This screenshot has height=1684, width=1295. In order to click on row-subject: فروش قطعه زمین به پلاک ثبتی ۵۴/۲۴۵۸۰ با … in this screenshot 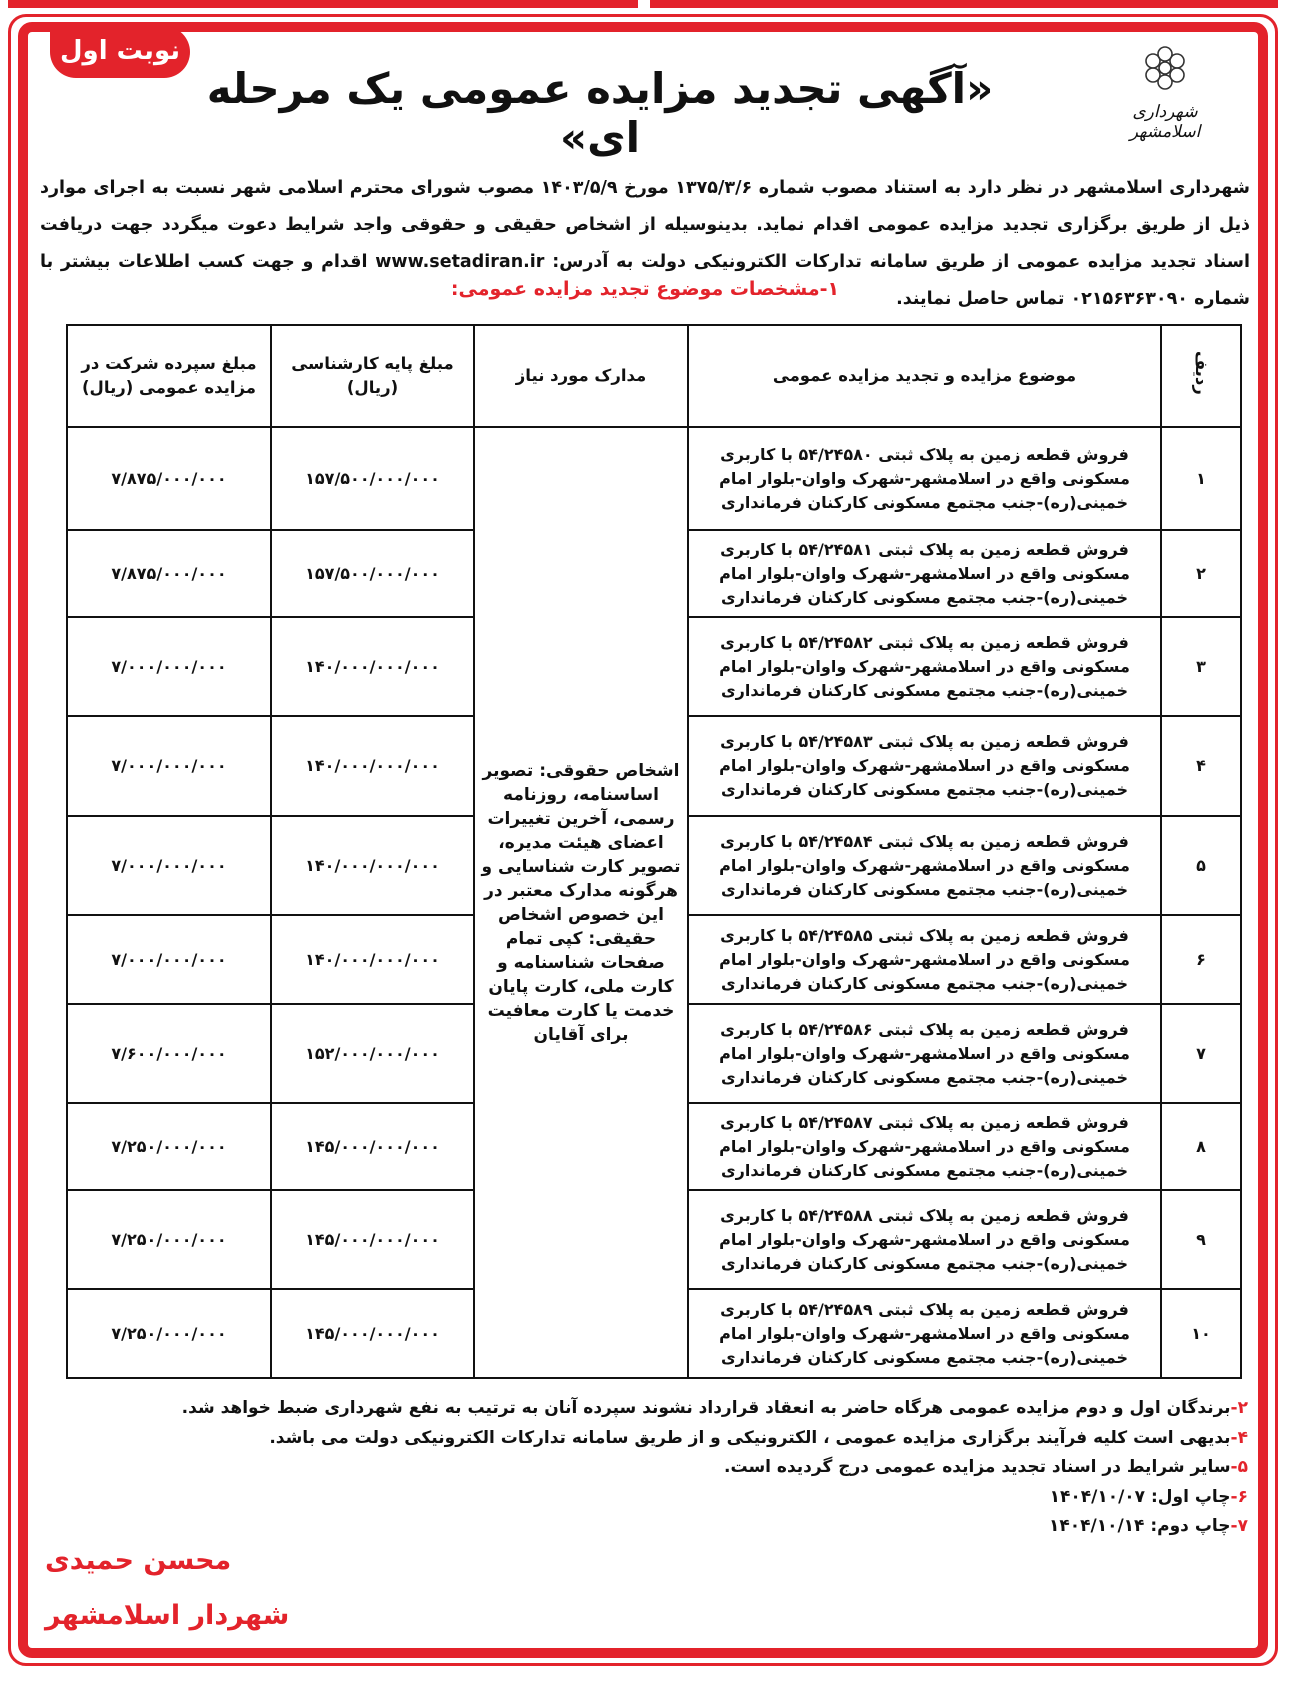, I will do `click(924, 478)`.